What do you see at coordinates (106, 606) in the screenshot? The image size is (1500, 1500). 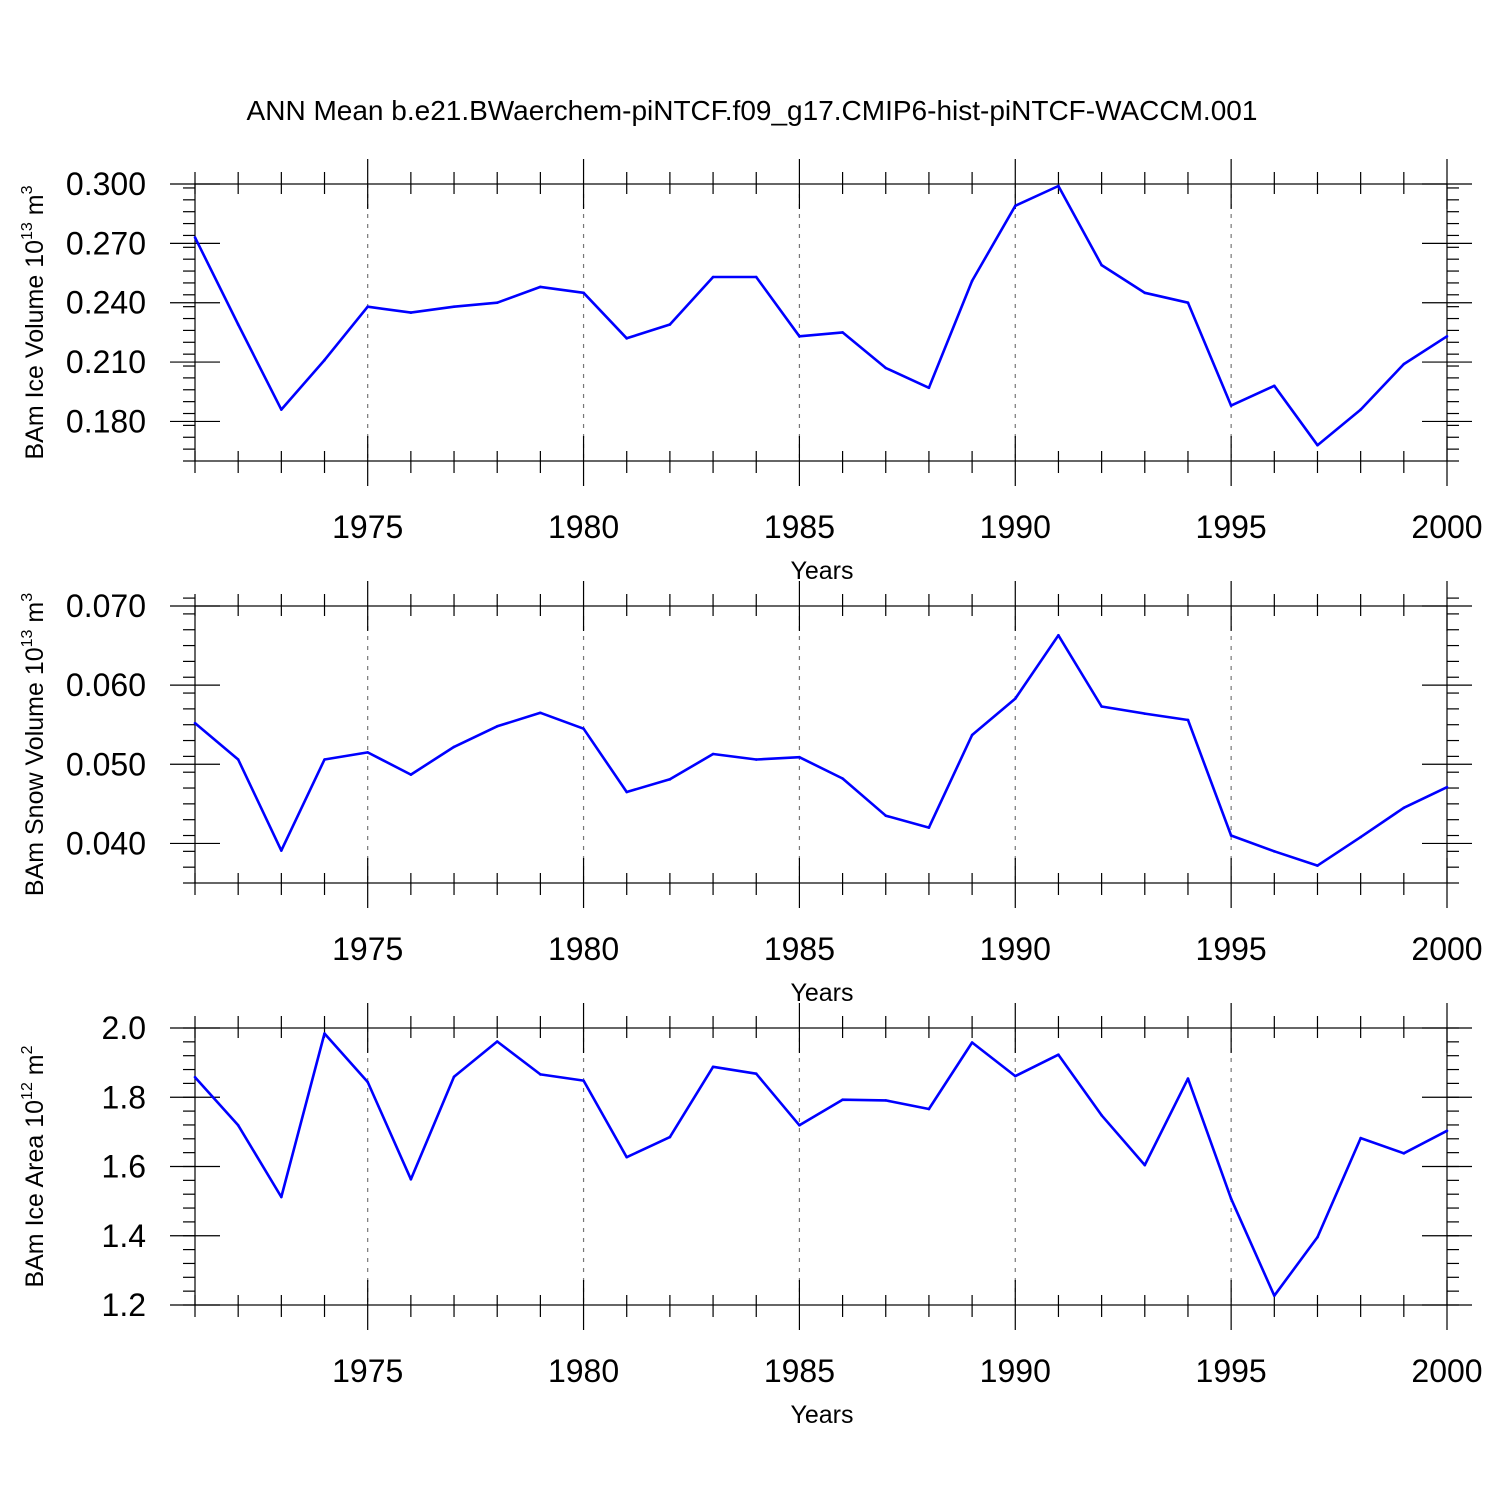 I see `y-tick-label: 0.070` at bounding box center [106, 606].